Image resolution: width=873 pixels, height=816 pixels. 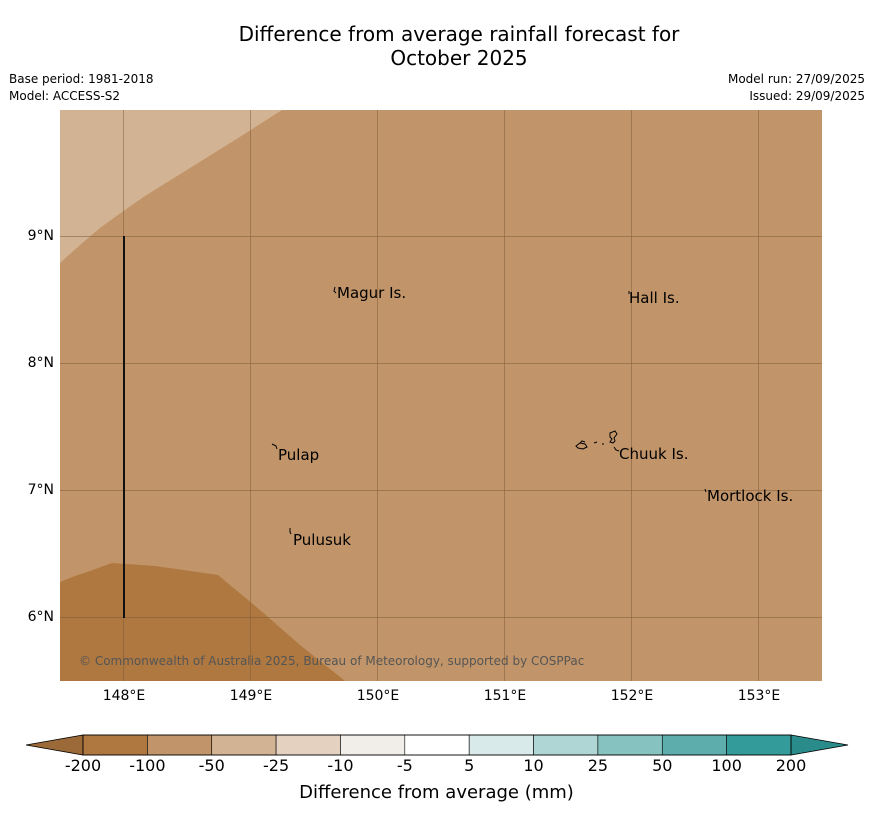 I want to click on island-pulap, so click(x=274, y=446).